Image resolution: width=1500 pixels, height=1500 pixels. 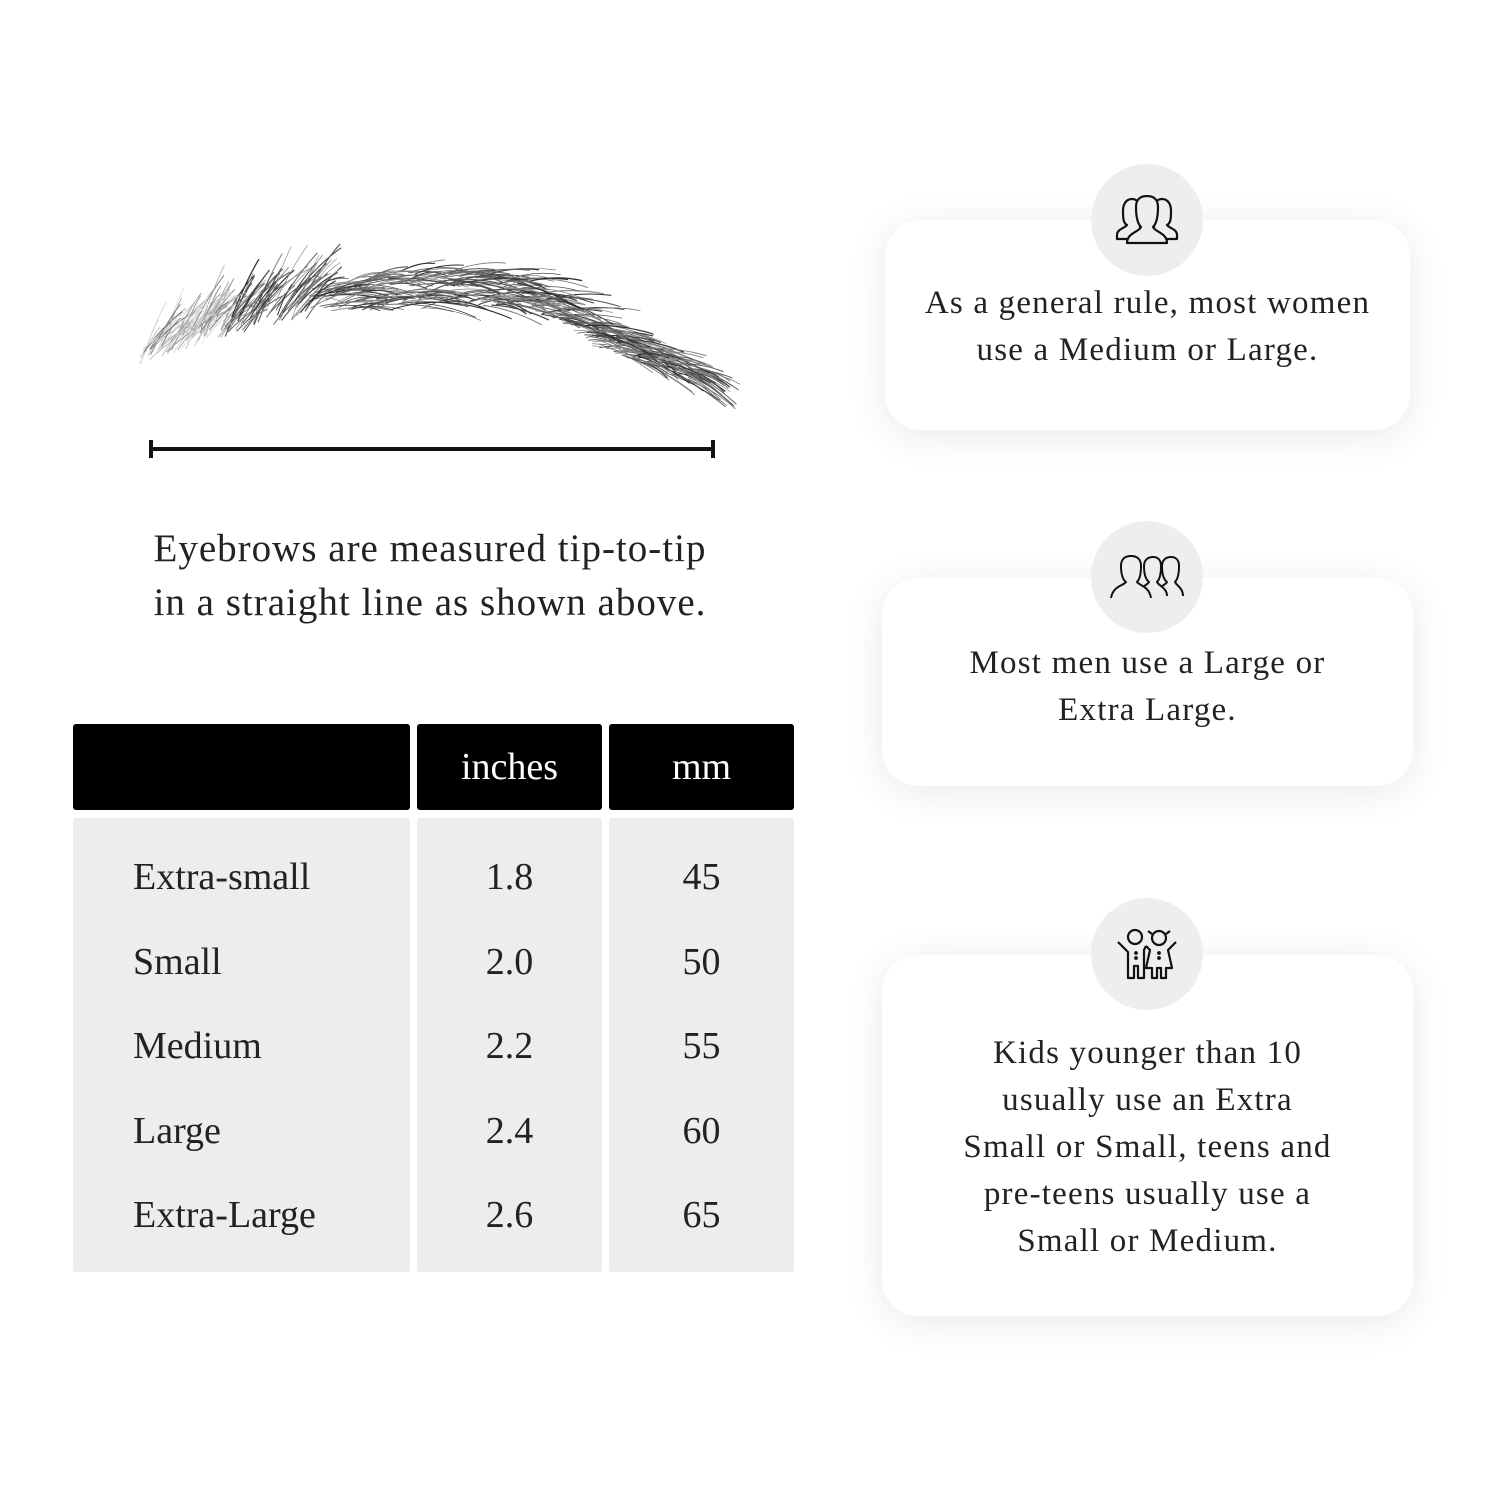 I want to click on size-column, so click(x=241, y=1045).